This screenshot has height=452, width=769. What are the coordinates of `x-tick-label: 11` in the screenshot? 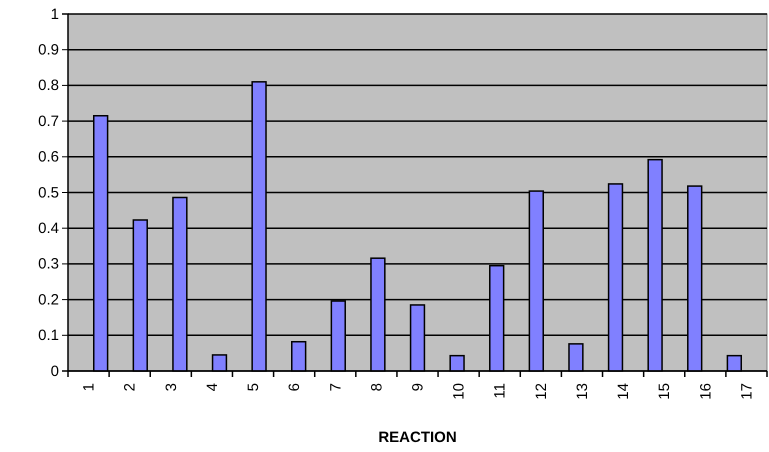 It's located at (500, 391).